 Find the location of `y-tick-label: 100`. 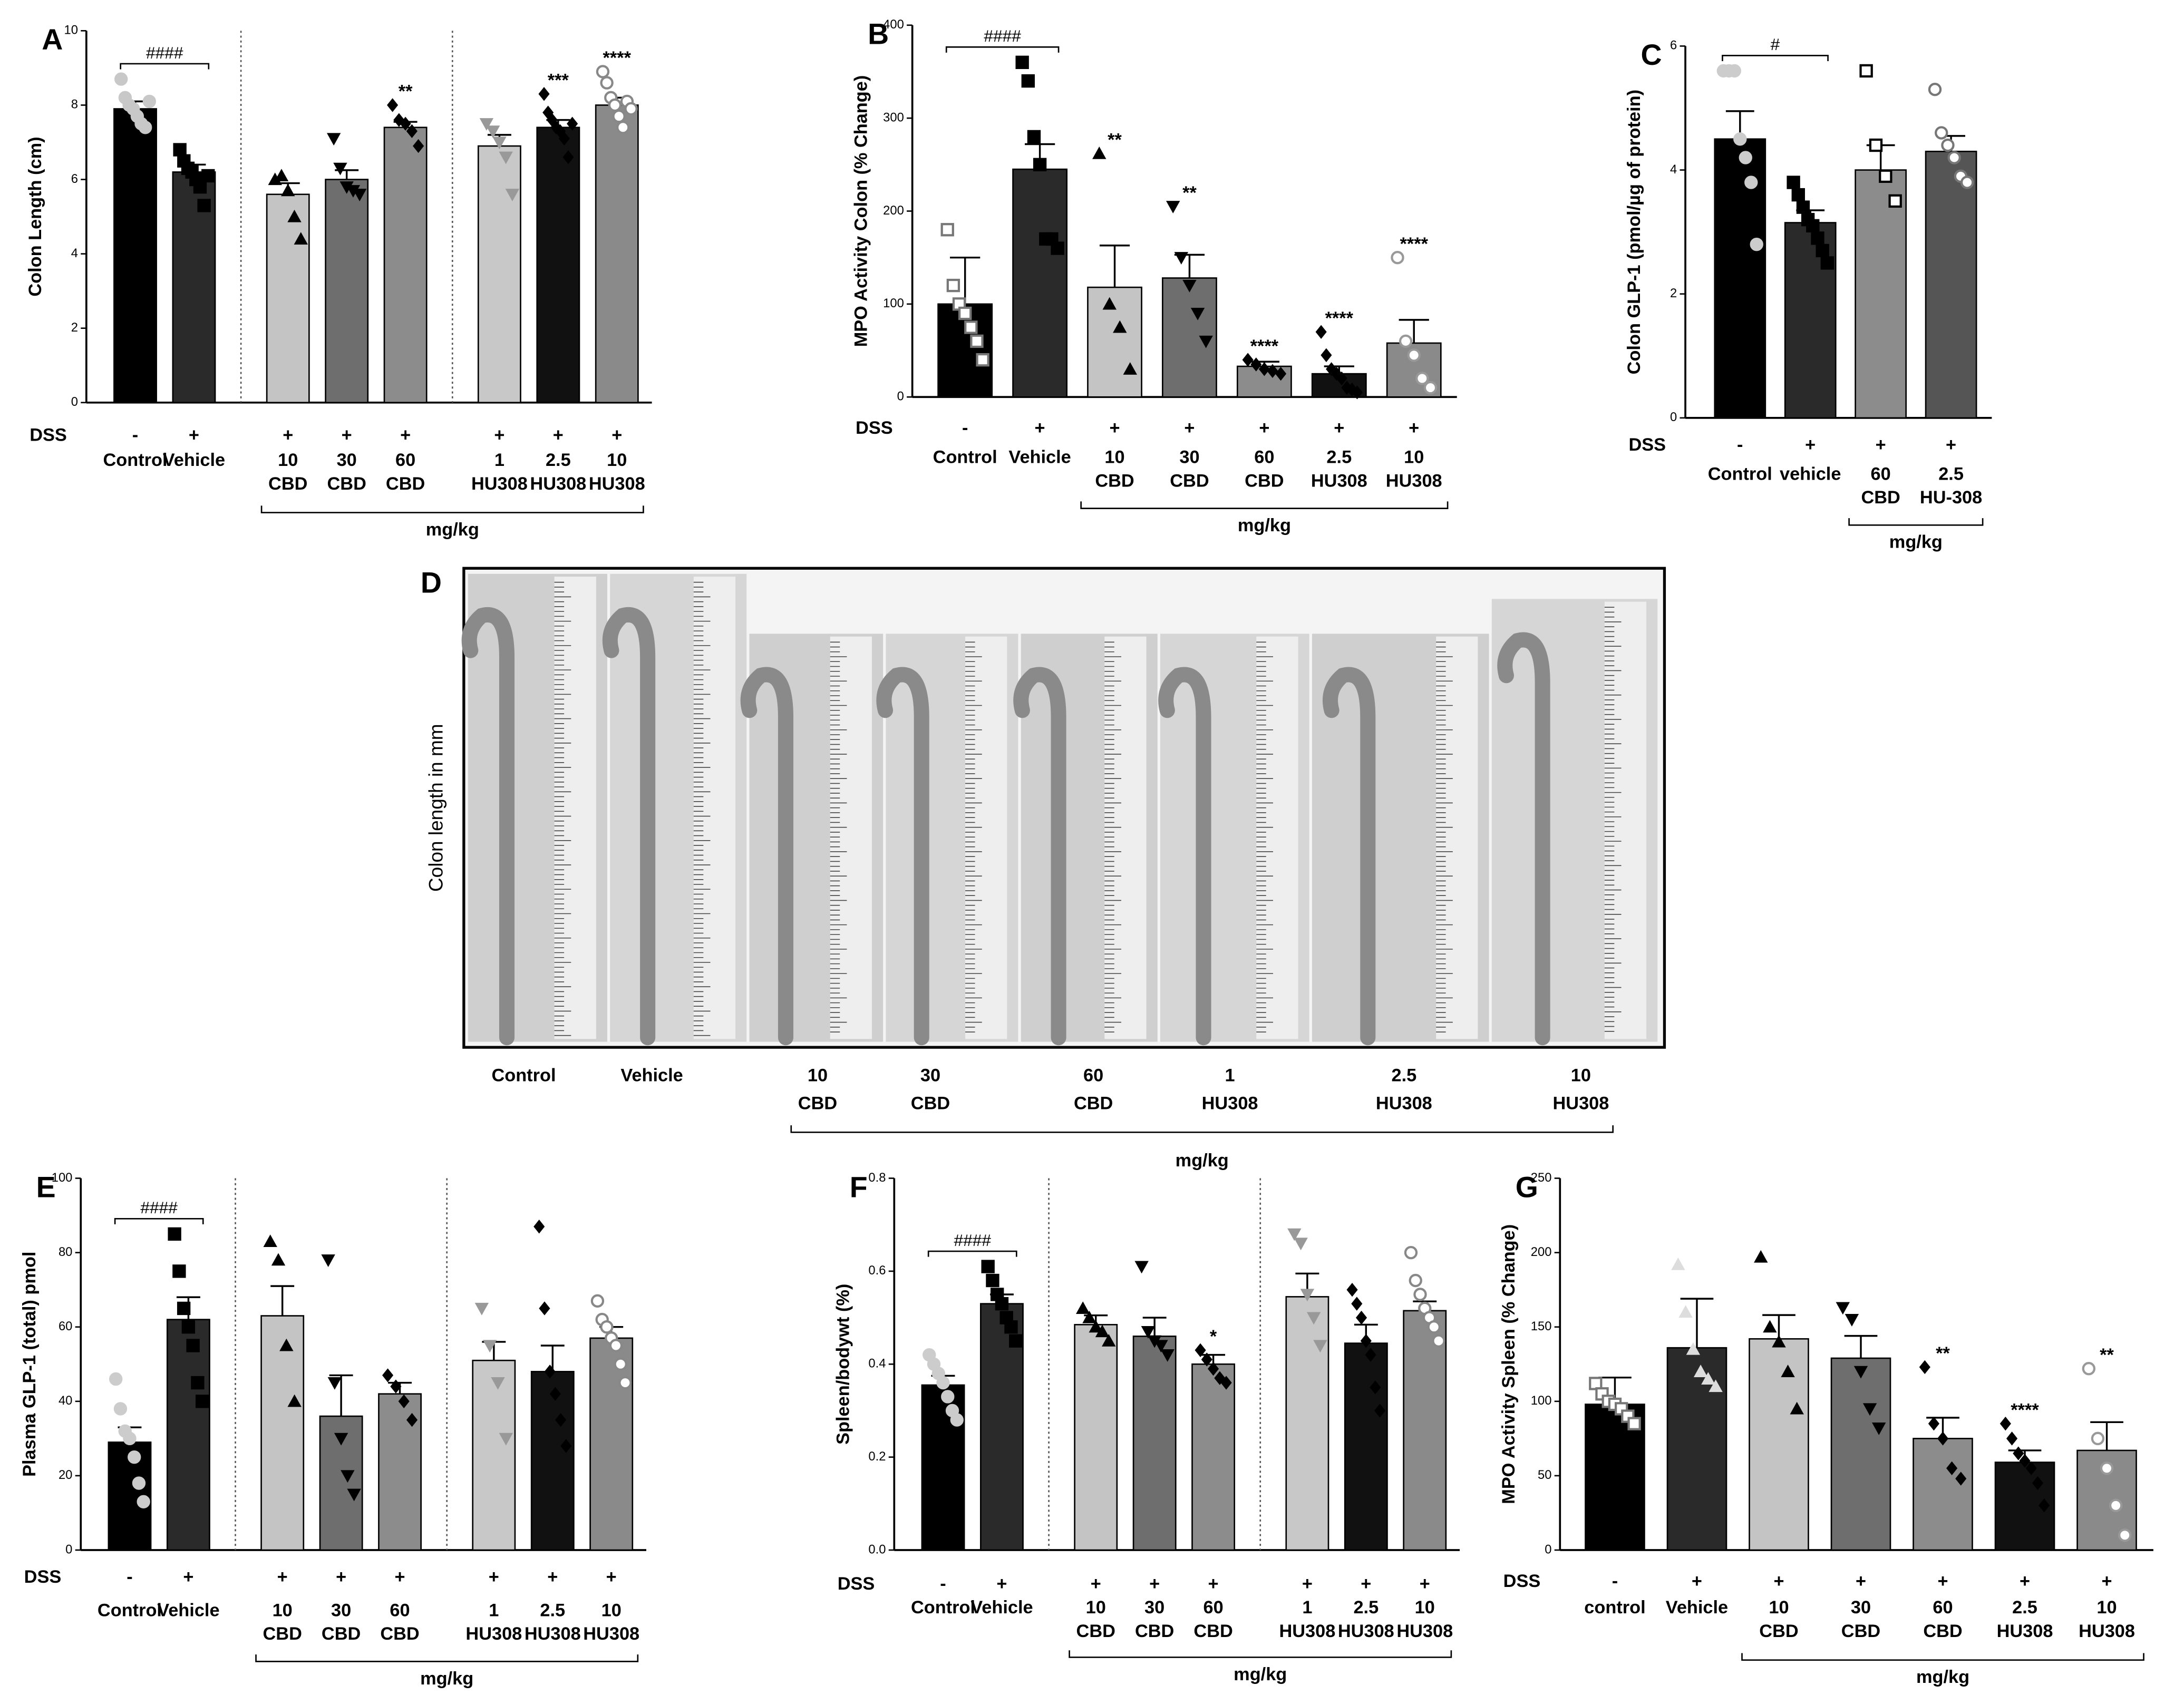

y-tick-label: 100 is located at coordinates (1541, 1401).